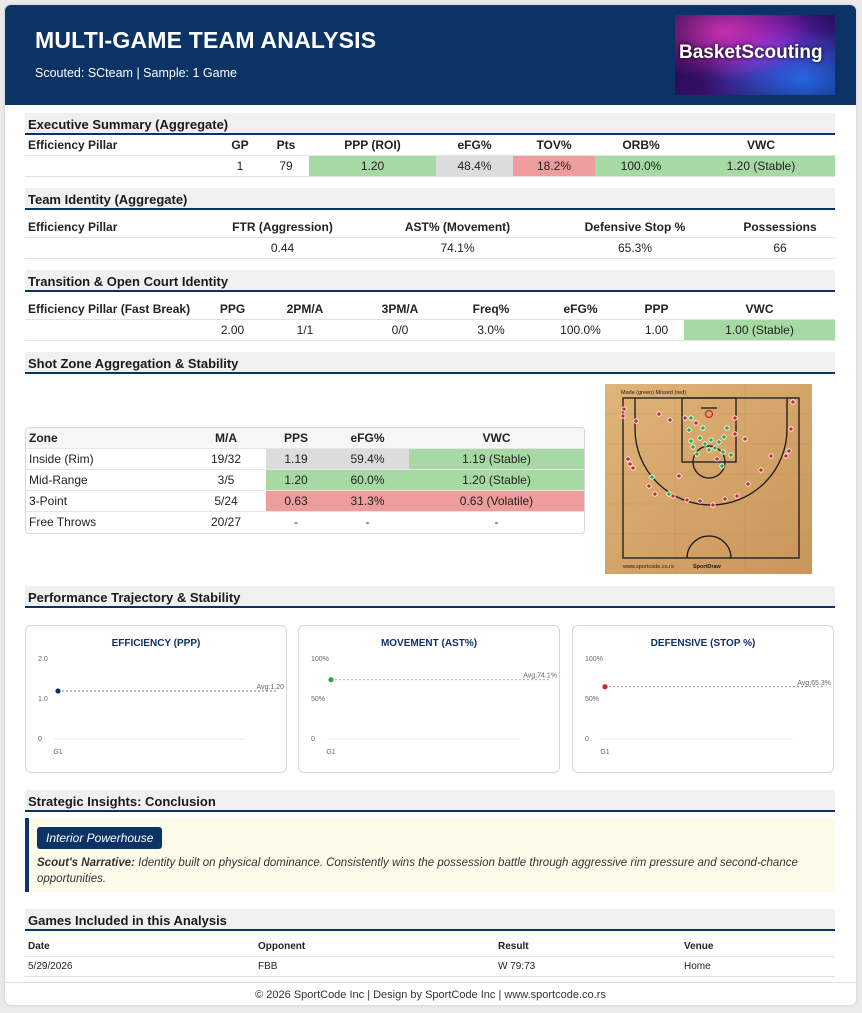 The width and height of the screenshot is (862, 1013). What do you see at coordinates (513, 946) in the screenshot?
I see `col-header: Result` at bounding box center [513, 946].